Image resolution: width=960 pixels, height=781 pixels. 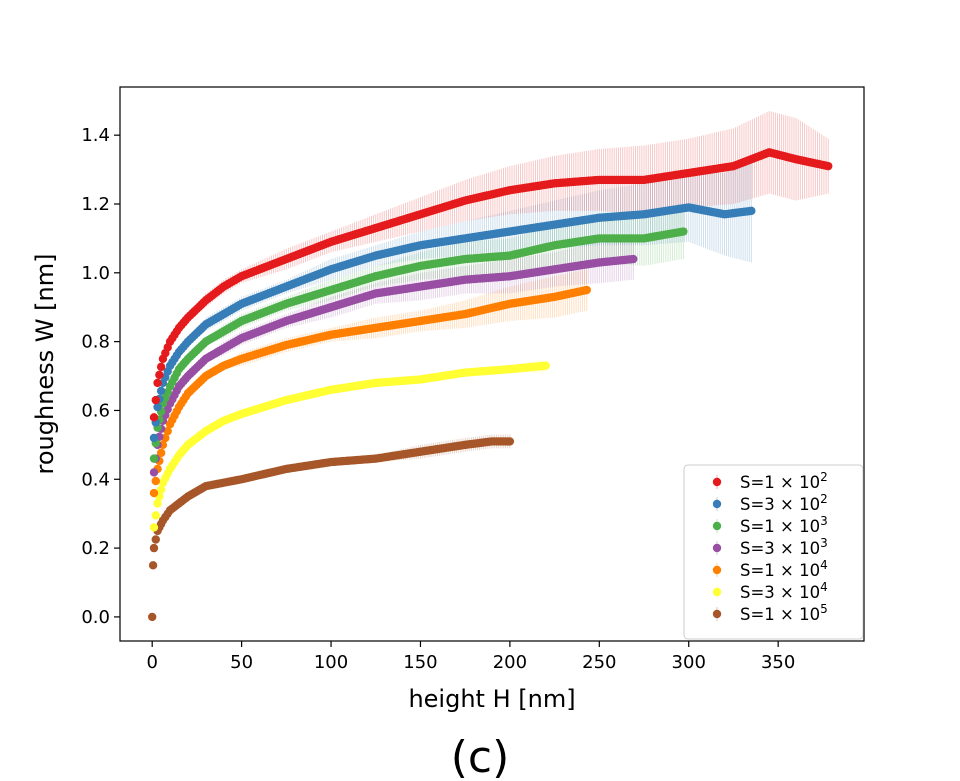 I want to click on legend-label: S=3 × 104, so click(x=784, y=591).